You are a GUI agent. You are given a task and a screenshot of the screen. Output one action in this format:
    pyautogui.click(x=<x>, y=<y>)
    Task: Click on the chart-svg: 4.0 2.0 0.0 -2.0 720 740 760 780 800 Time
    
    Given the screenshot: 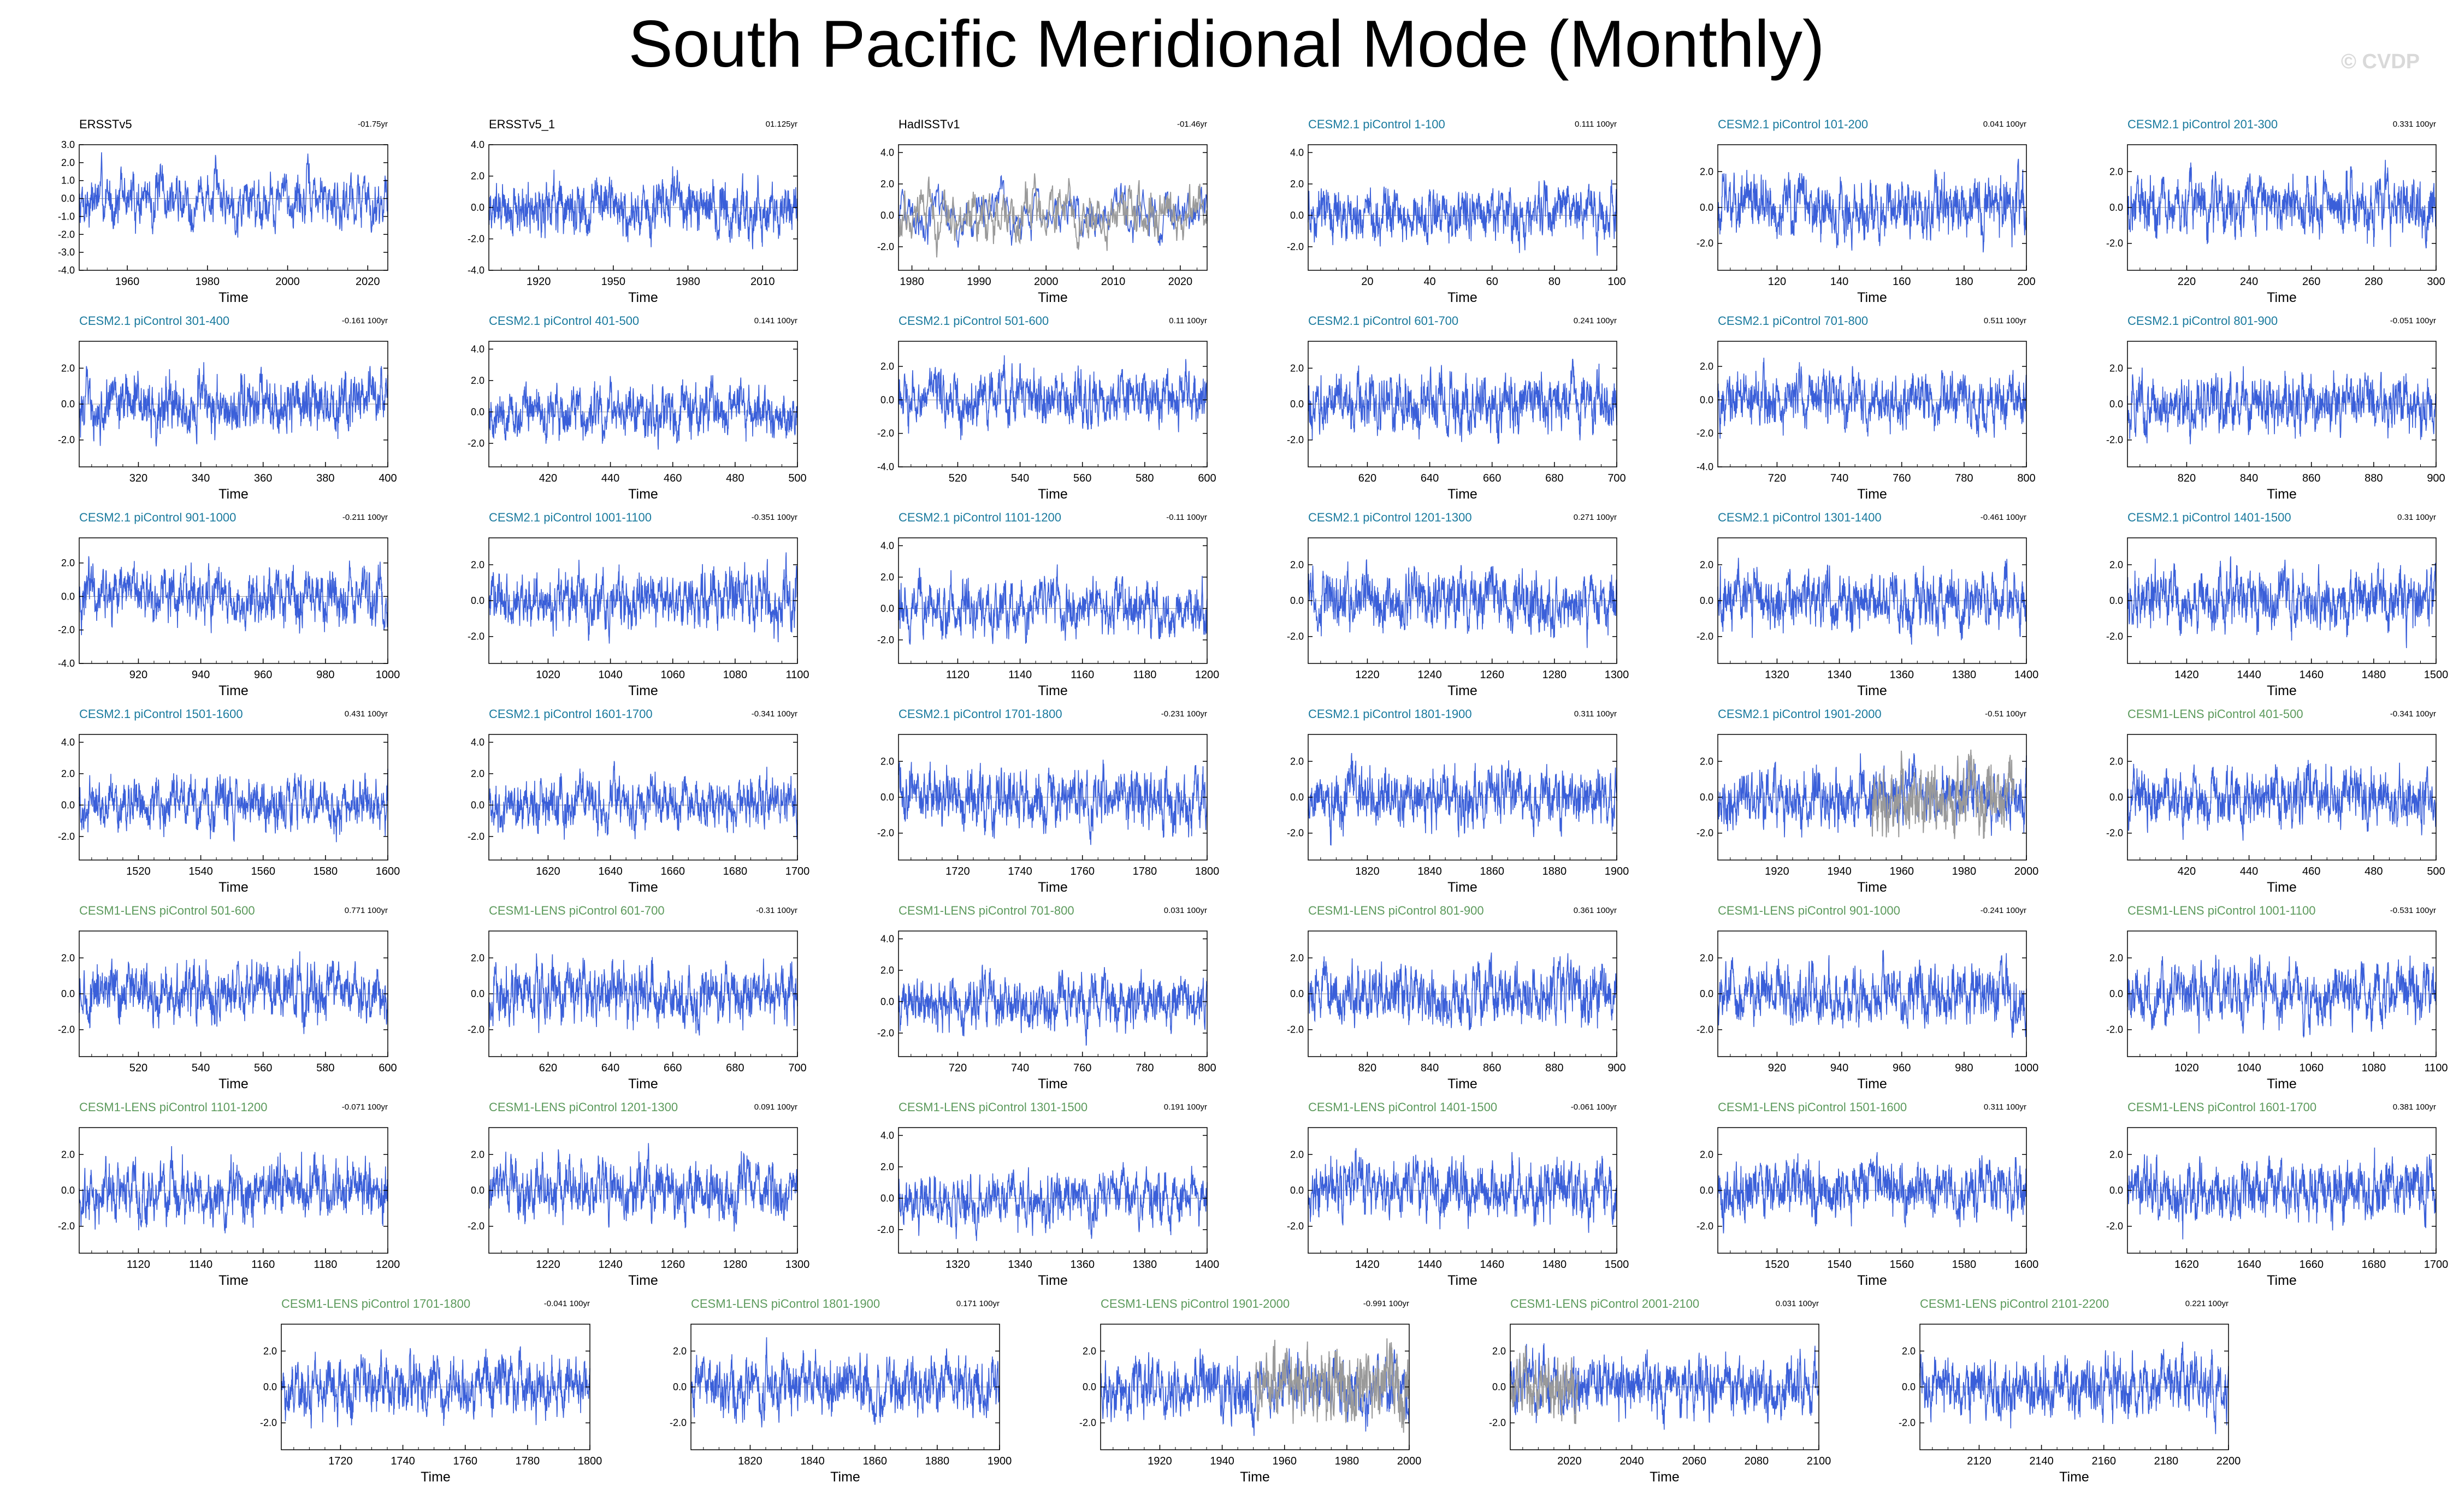 What is the action you would take?
    pyautogui.click(x=1047, y=1011)
    